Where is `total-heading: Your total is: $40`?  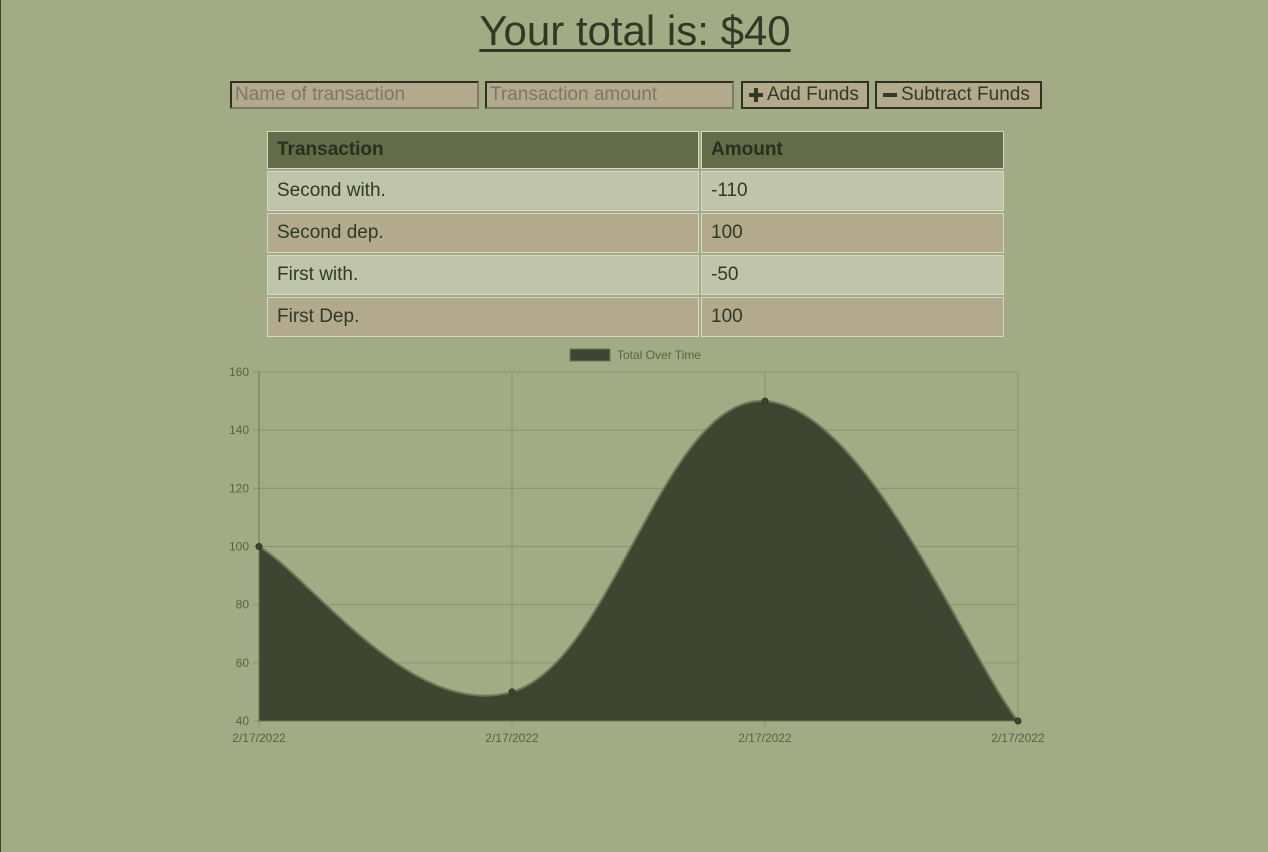 total-heading: Your total is: $40 is located at coordinates (634, 31).